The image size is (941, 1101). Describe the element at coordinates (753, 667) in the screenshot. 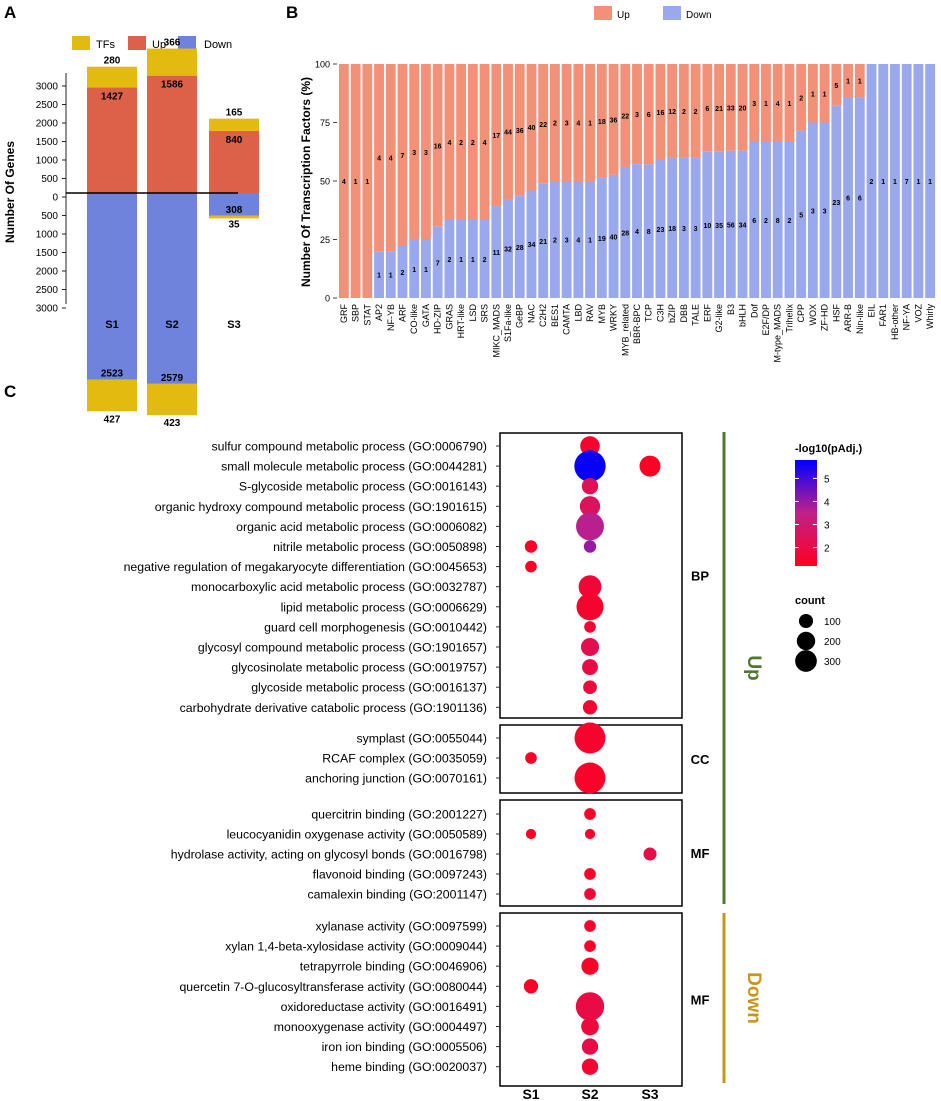

I see `up-direction-label: Up` at that location.